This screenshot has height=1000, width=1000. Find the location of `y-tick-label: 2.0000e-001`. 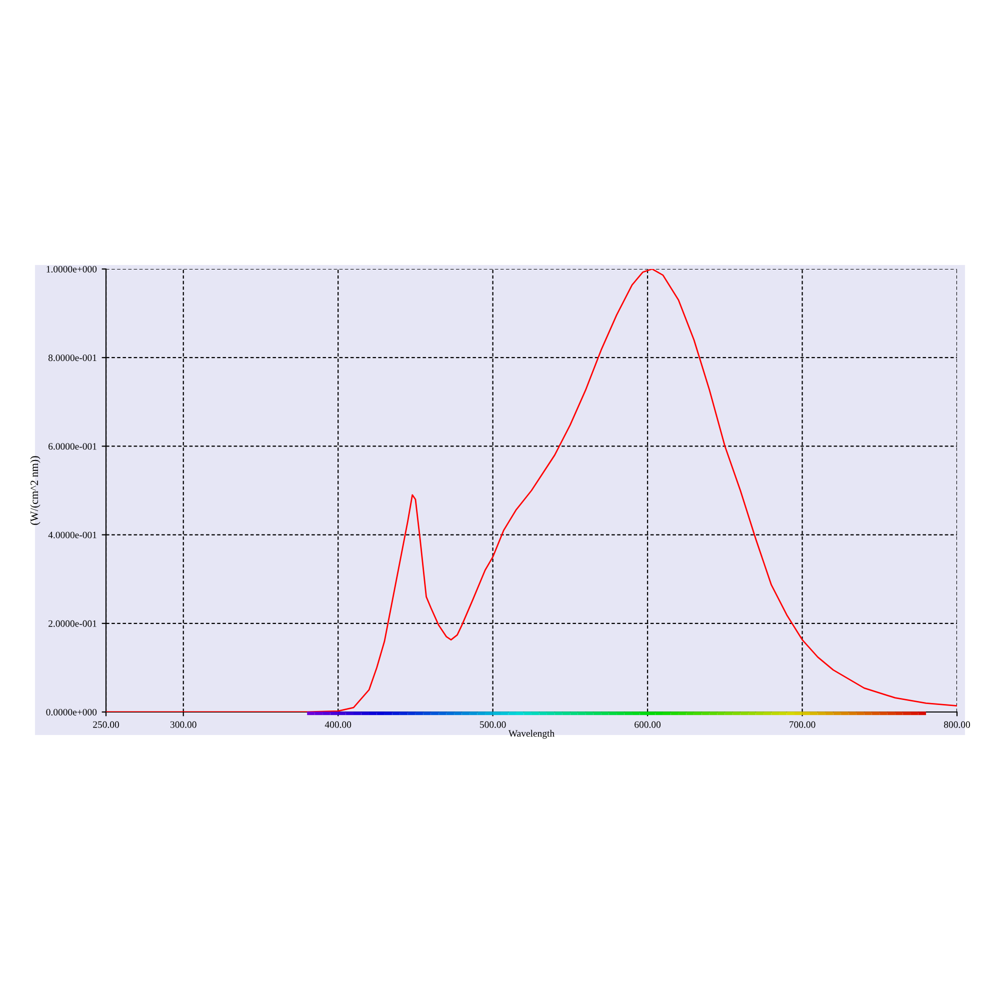

y-tick-label: 2.0000e-001 is located at coordinates (72, 623).